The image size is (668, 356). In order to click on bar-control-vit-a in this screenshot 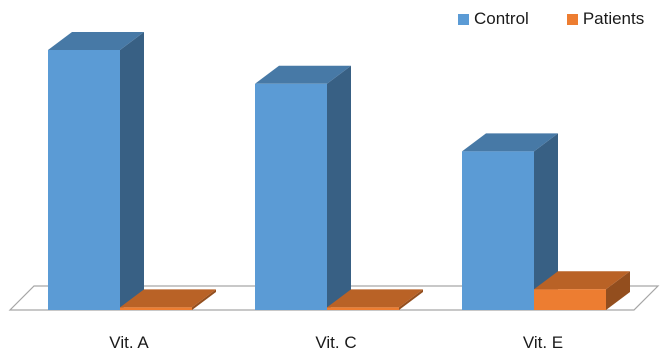, I will do `click(84, 180)`.